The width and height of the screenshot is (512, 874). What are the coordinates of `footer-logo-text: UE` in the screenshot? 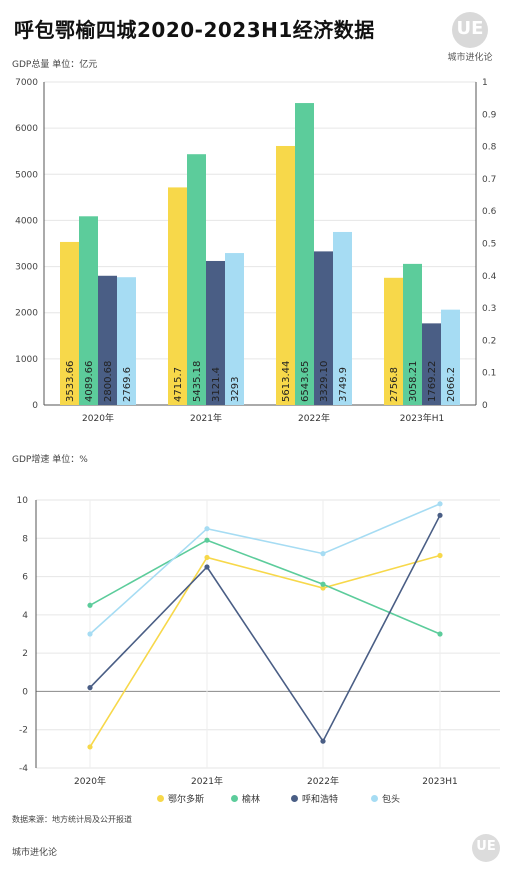 It's located at (486, 846).